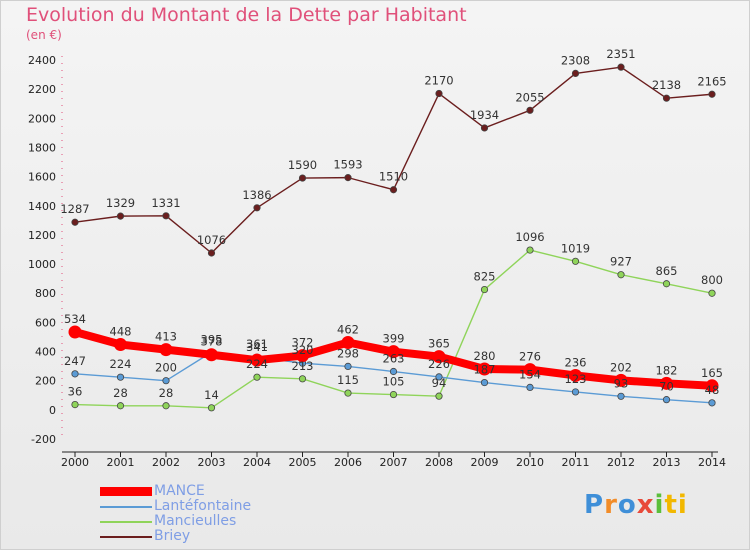 The image size is (750, 550). Describe the element at coordinates (621, 262) in the screenshot. I see `data-label-mancieulles: 927` at that location.